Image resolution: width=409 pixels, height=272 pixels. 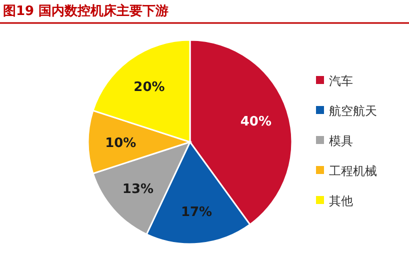 What do you see at coordinates (353, 171) in the screenshot?
I see `legend-label: 工程机械` at bounding box center [353, 171].